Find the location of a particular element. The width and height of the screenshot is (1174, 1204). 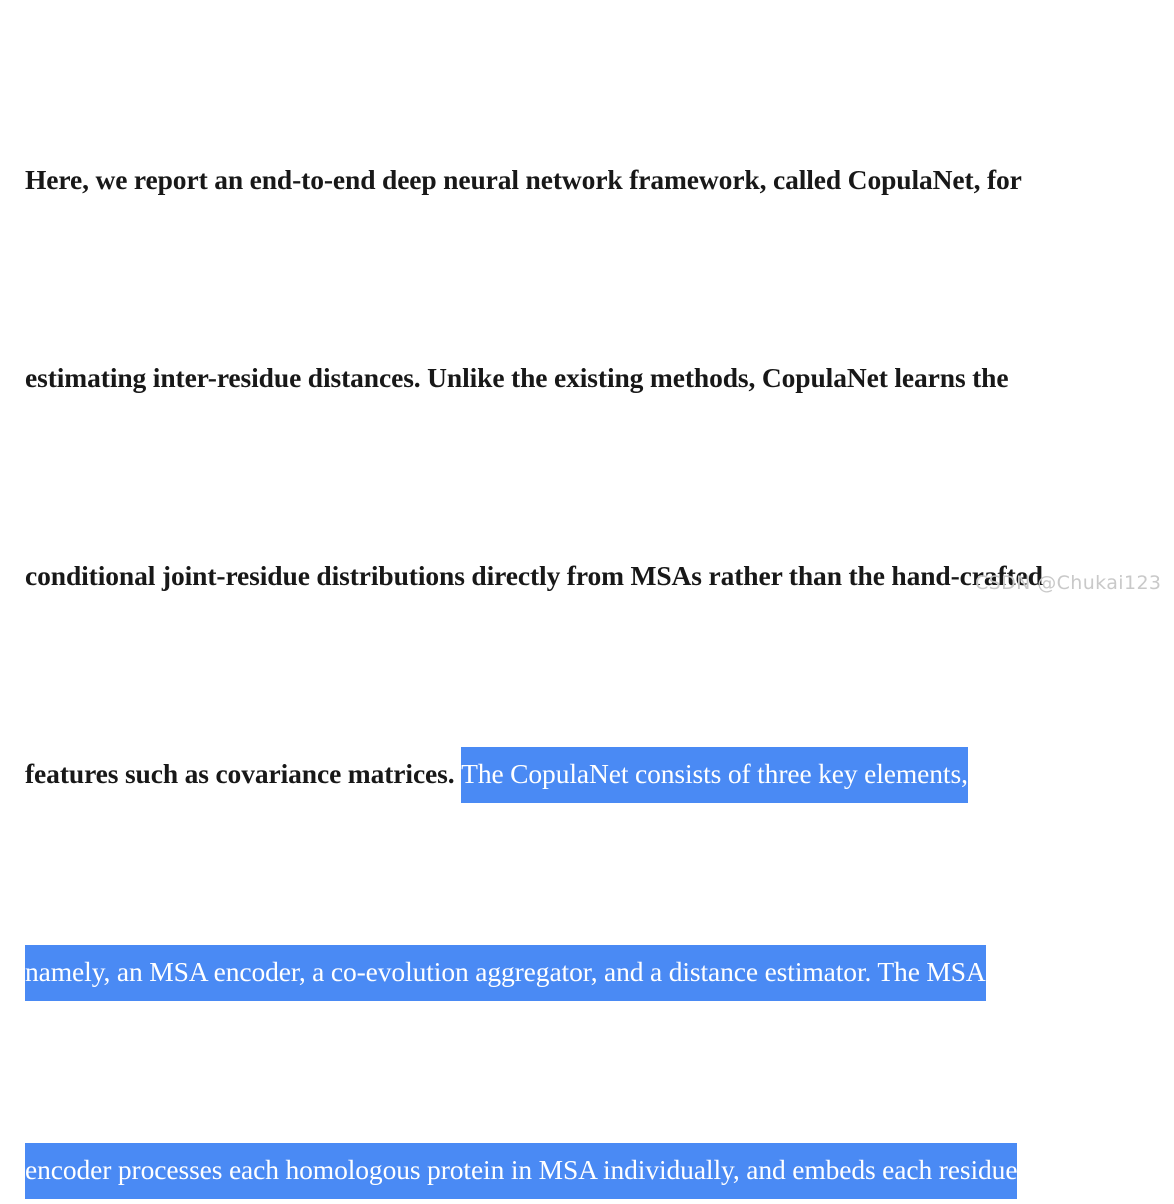

line-plain-text: features such as covariance matrices. is located at coordinates (243, 773).